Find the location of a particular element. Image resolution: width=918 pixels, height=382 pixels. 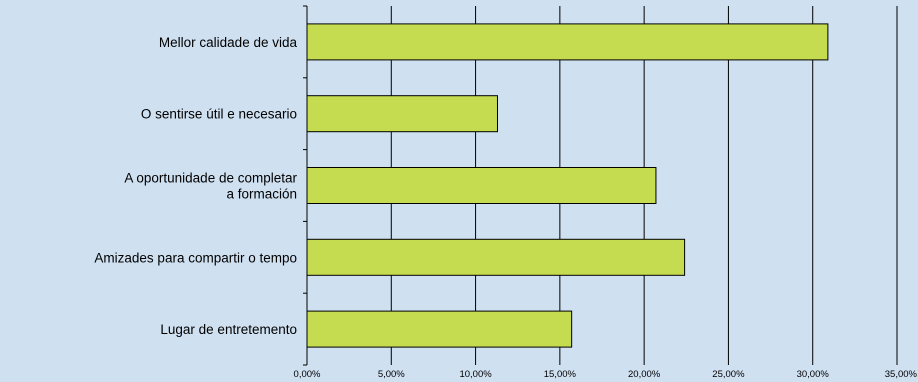

x-tick-label: 10,00% is located at coordinates (475, 374).